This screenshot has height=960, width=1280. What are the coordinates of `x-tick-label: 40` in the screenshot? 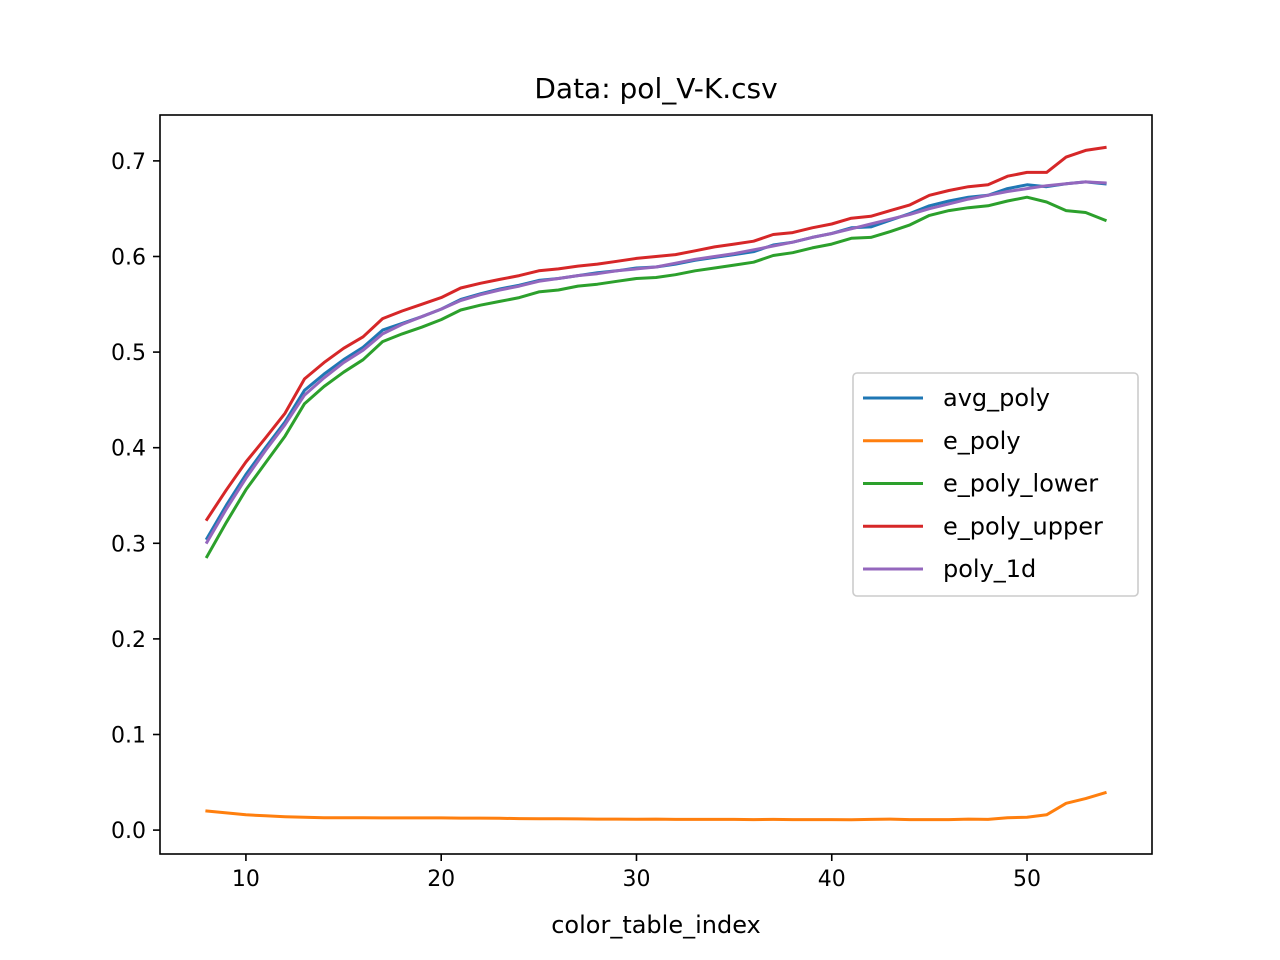 It's located at (832, 879).